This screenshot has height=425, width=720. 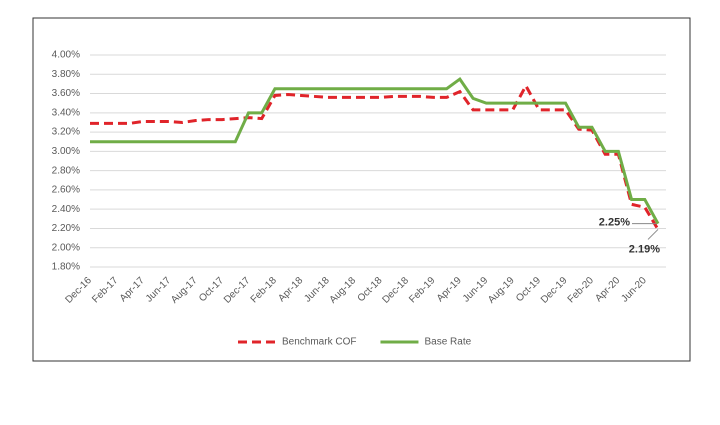 I want to click on y-tick-label: 3.20%, so click(x=66, y=132).